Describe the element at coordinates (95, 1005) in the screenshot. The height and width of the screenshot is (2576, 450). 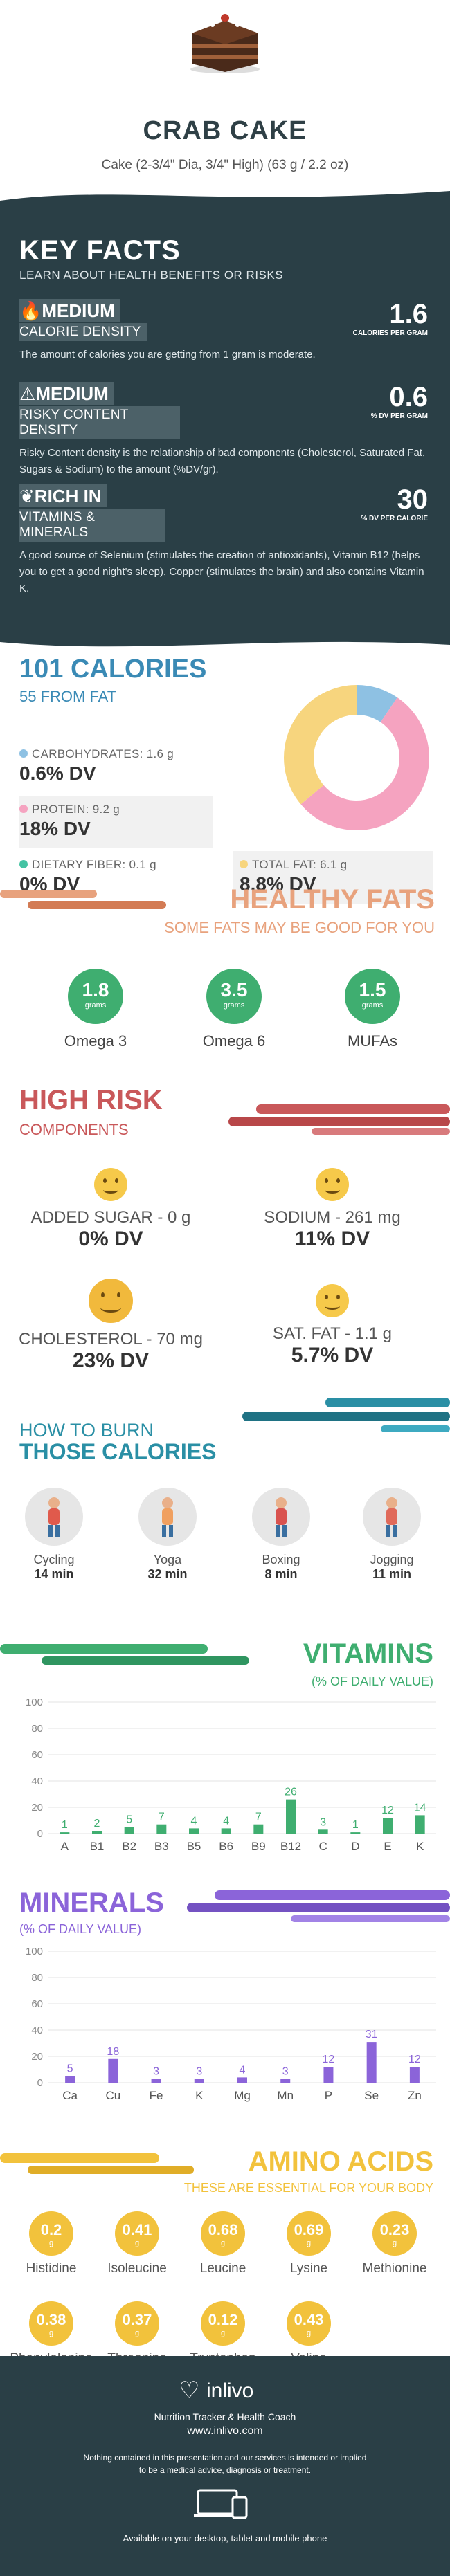
I see `fat-unit: grams` at that location.